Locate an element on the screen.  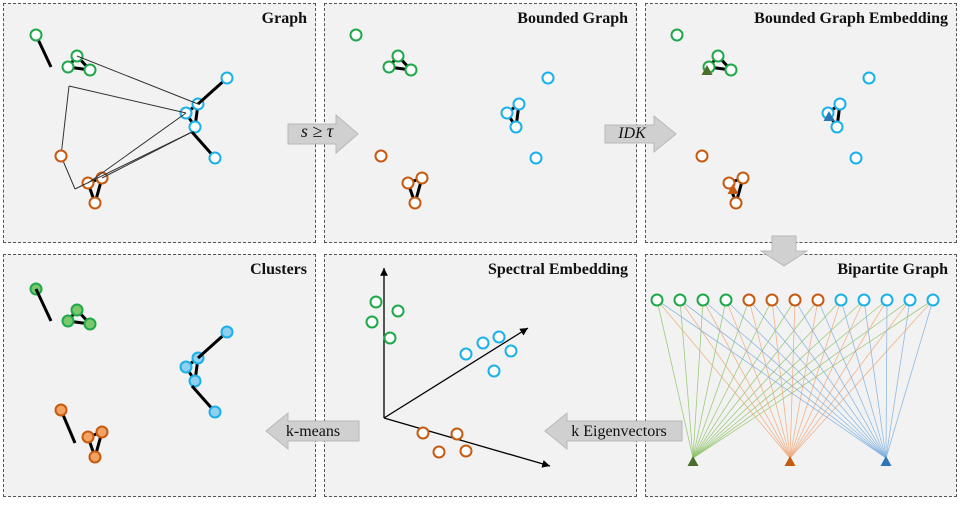
kmeans-arrow is located at coordinates (312, 431).